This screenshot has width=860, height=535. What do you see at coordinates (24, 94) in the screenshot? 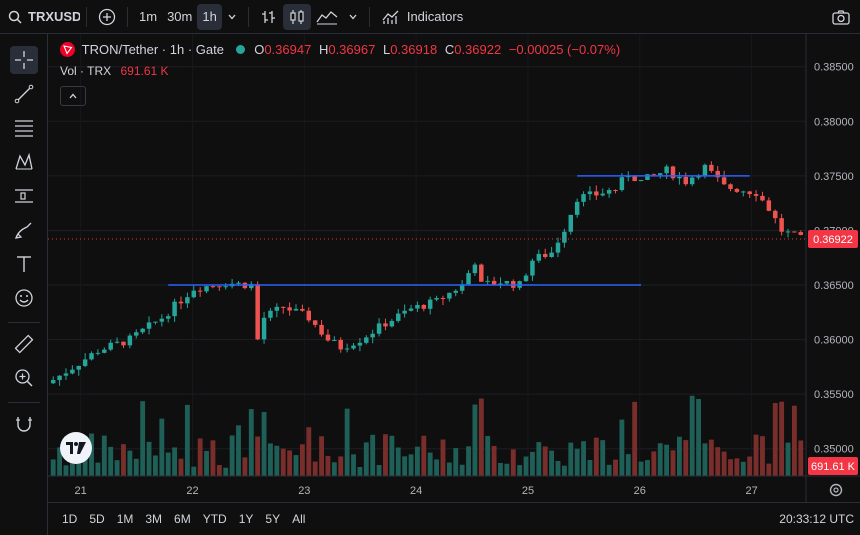
I see `trend-line-tool` at bounding box center [24, 94].